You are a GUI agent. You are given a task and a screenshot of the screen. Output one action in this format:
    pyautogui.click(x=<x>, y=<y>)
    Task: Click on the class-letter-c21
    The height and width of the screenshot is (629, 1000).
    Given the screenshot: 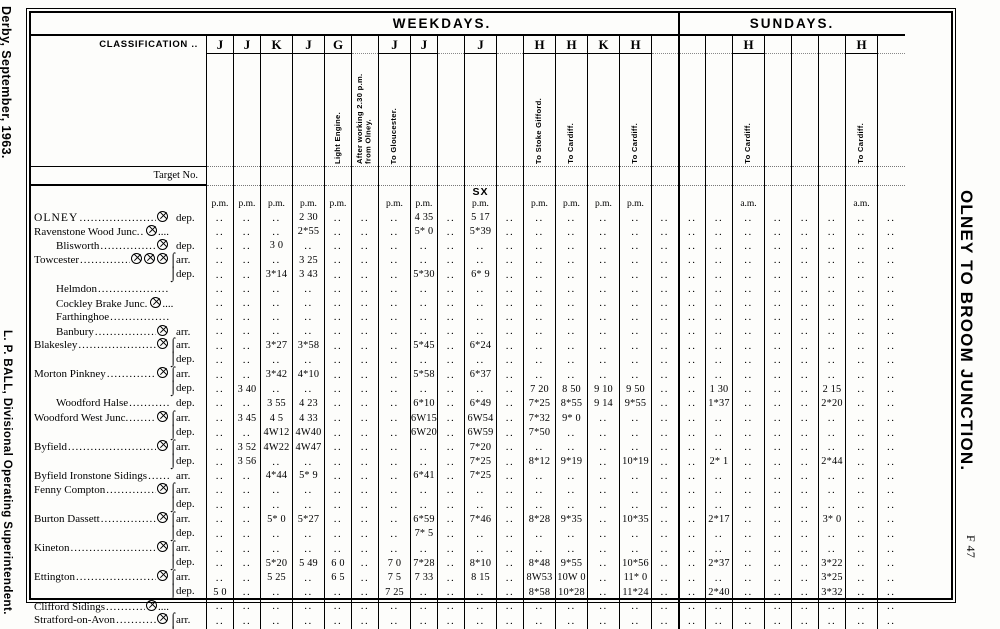 What is the action you would take?
    pyautogui.click(x=805, y=44)
    